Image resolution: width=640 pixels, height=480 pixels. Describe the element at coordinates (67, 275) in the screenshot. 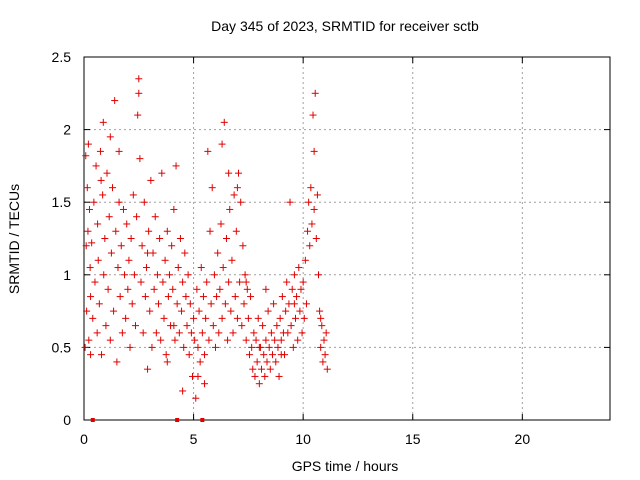

I see `y-tick-label: 1` at that location.